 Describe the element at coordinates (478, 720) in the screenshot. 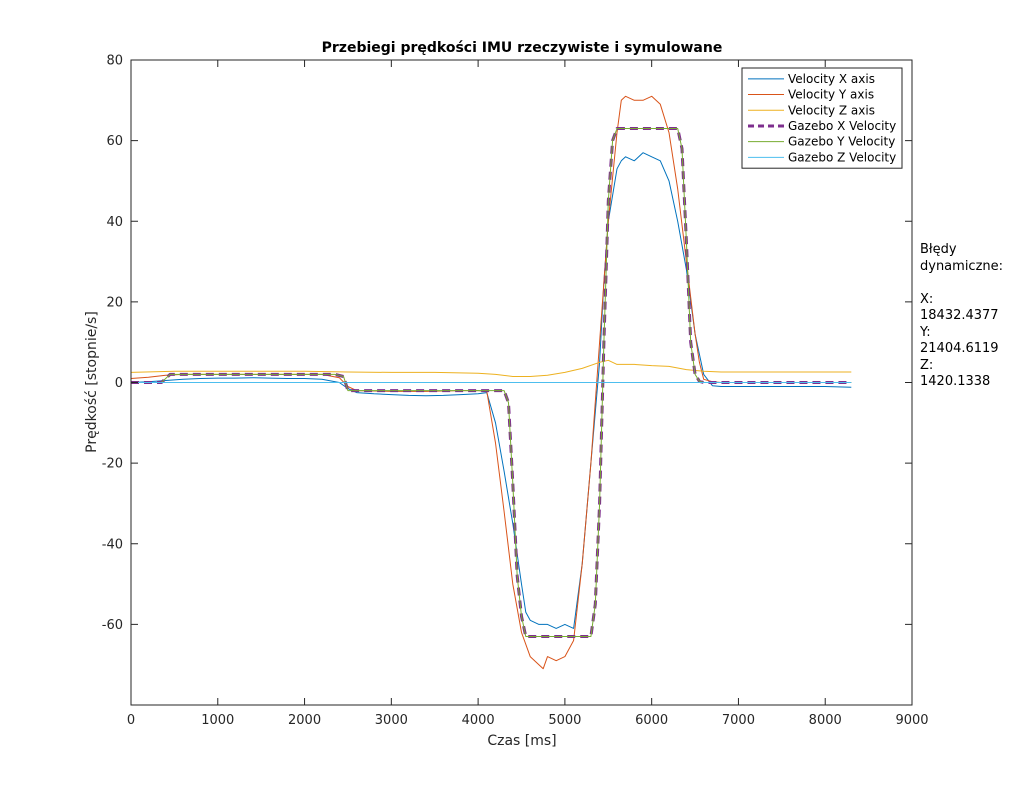

I see `x-tick-label-4000: 4000` at that location.